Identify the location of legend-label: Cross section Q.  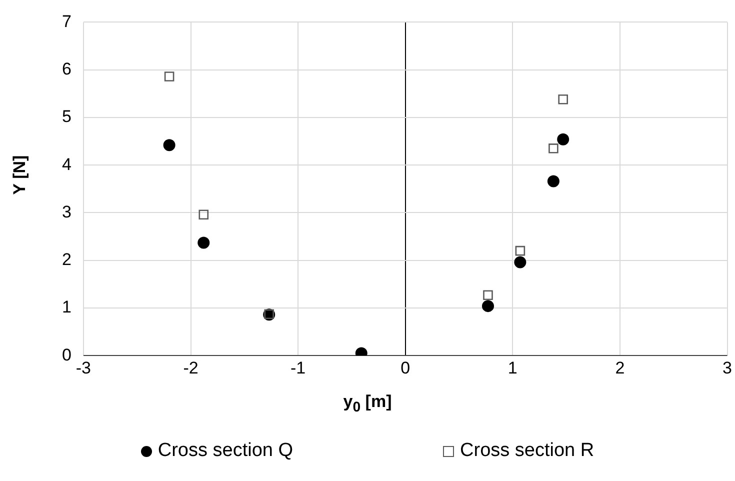
(226, 451).